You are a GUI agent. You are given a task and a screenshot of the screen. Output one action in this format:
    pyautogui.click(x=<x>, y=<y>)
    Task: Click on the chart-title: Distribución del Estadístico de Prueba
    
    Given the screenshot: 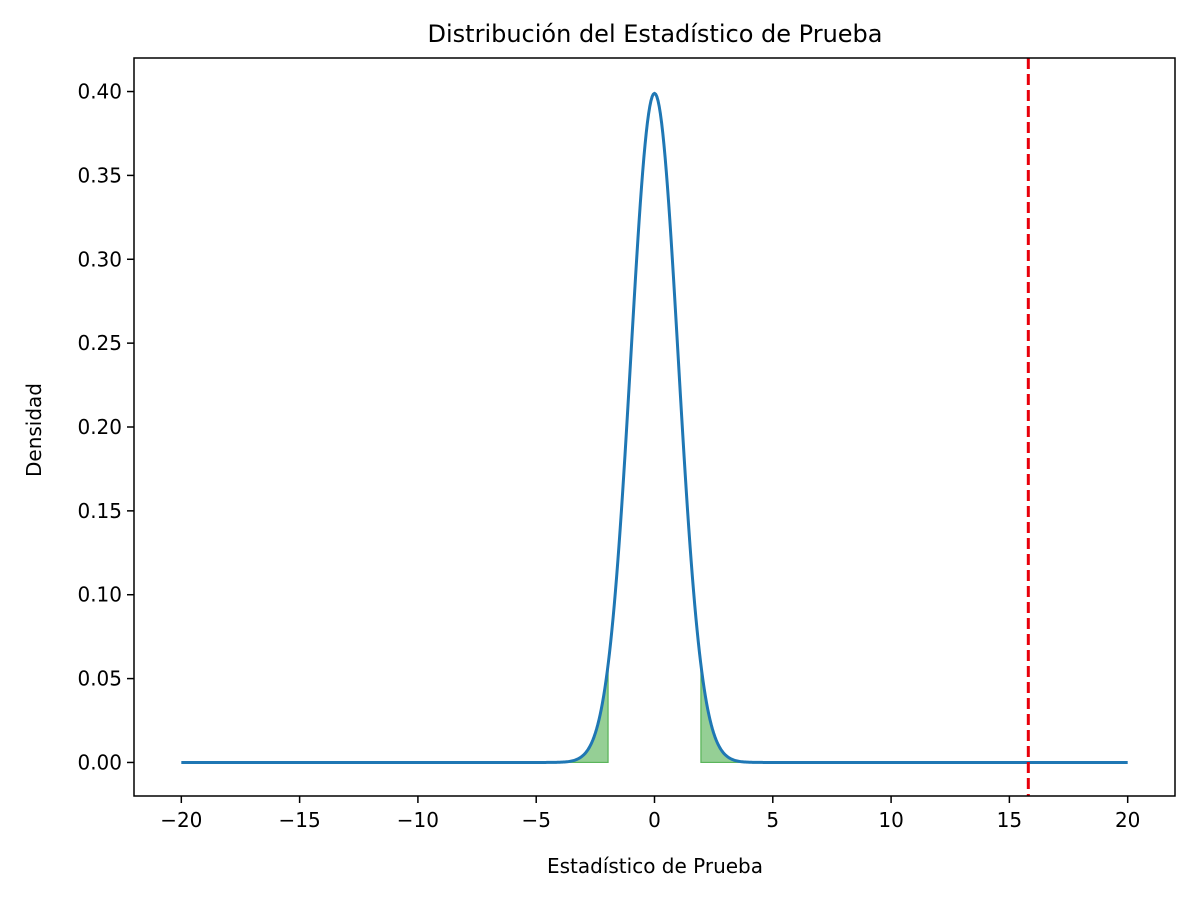 What is the action you would take?
    pyautogui.click(x=655, y=34)
    